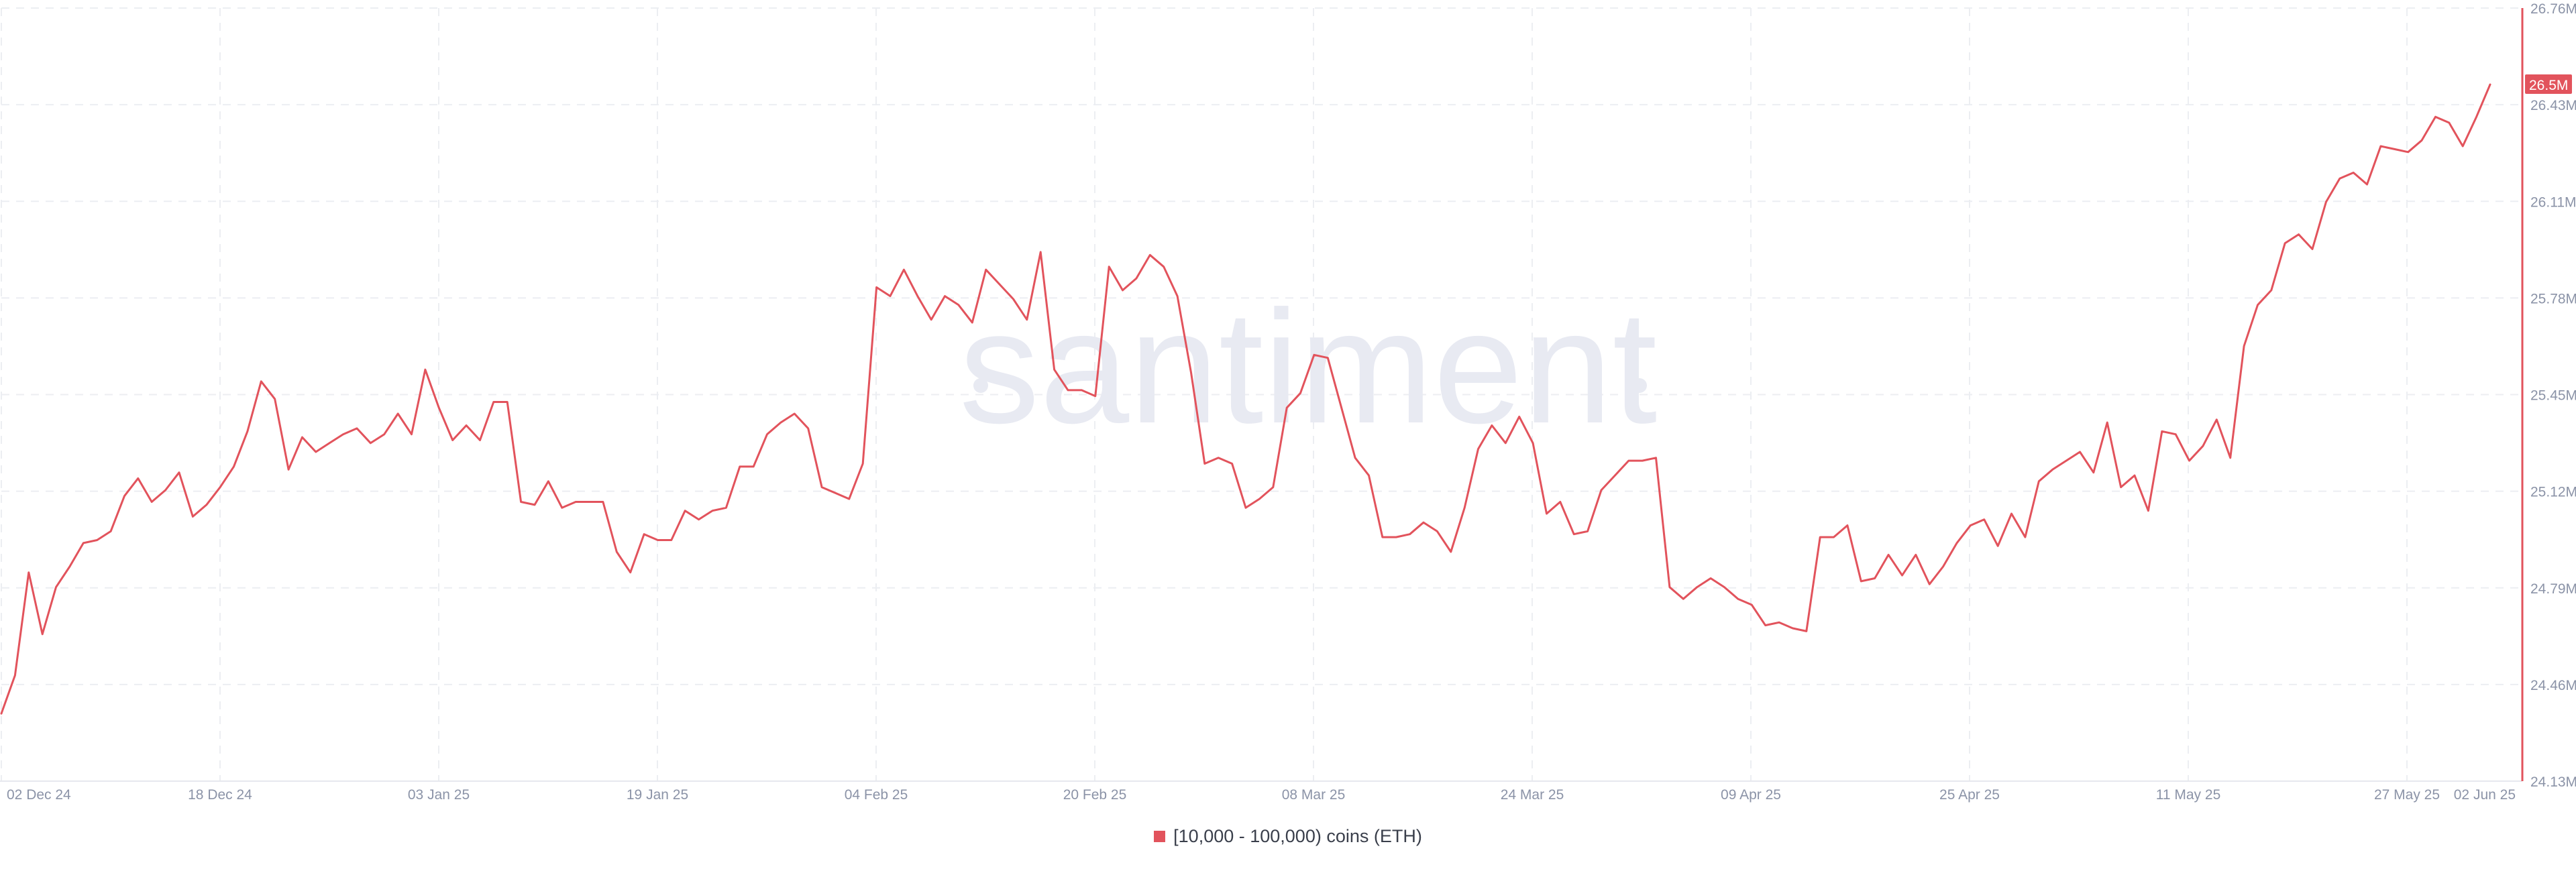 Image resolution: width=2576 pixels, height=875 pixels. I want to click on legend: [10,000 - 100,000) coins (ETH), so click(1288, 836).